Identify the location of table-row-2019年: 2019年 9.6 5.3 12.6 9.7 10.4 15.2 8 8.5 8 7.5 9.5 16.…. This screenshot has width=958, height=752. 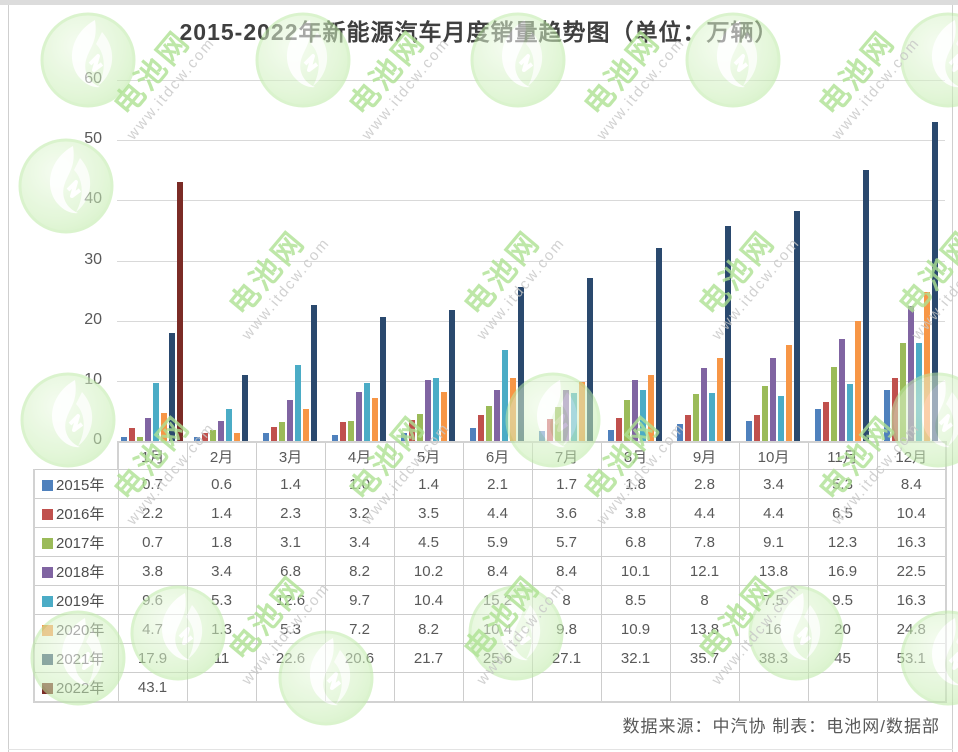
(490, 600).